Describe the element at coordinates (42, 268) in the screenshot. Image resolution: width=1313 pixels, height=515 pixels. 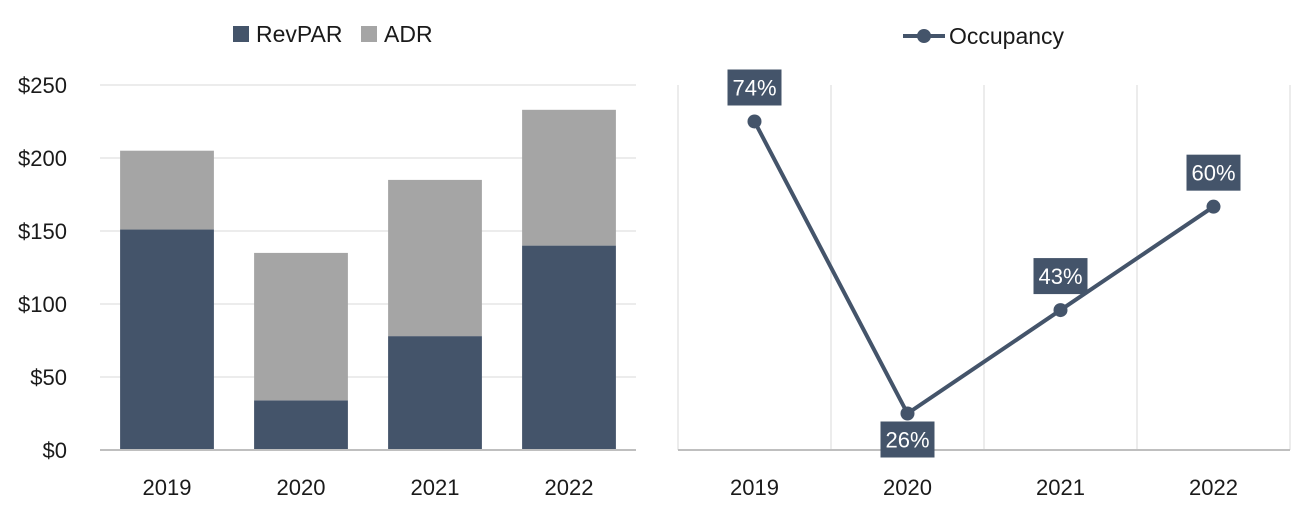
I see `left-y-tick-labels: $0 $50 $100 $150 $200 $250` at that location.